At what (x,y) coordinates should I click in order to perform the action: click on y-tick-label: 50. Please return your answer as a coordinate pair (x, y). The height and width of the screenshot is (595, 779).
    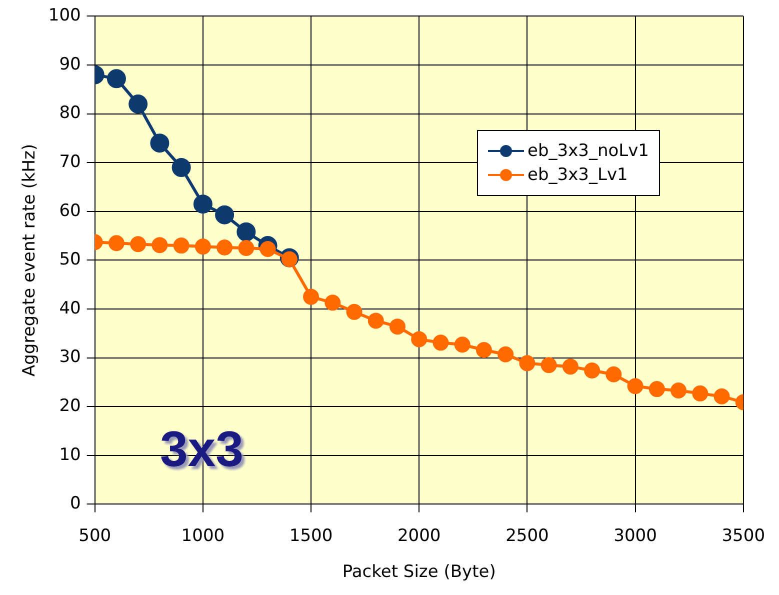
    Looking at the image, I should click on (70, 260).